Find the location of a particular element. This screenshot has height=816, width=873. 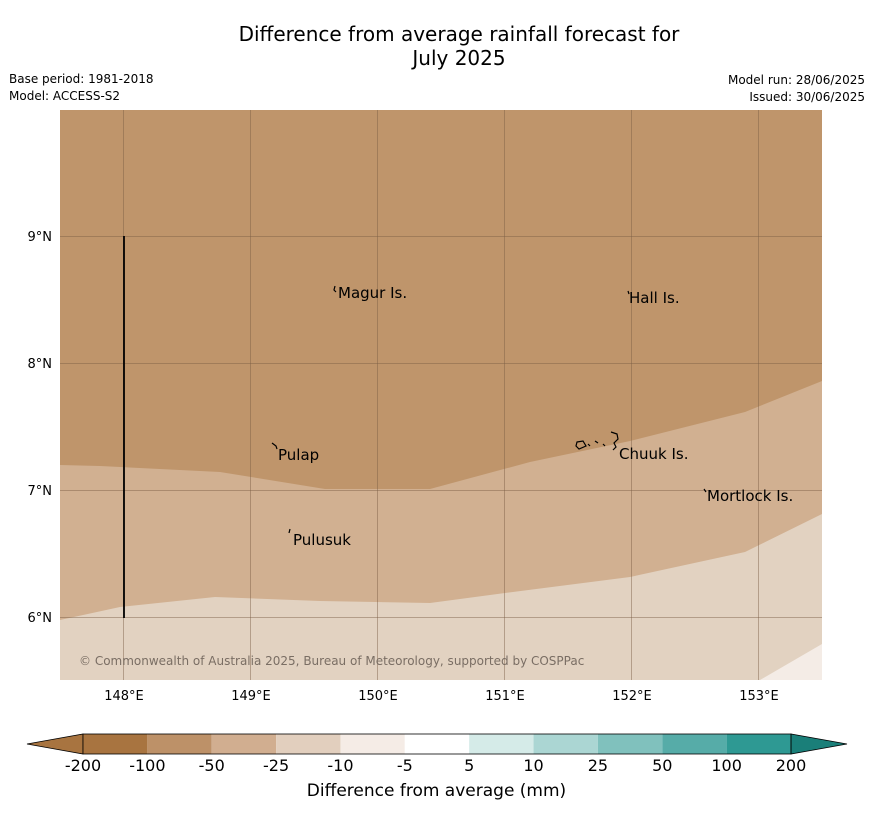

place-label-pulap: Pulap is located at coordinates (298, 455).